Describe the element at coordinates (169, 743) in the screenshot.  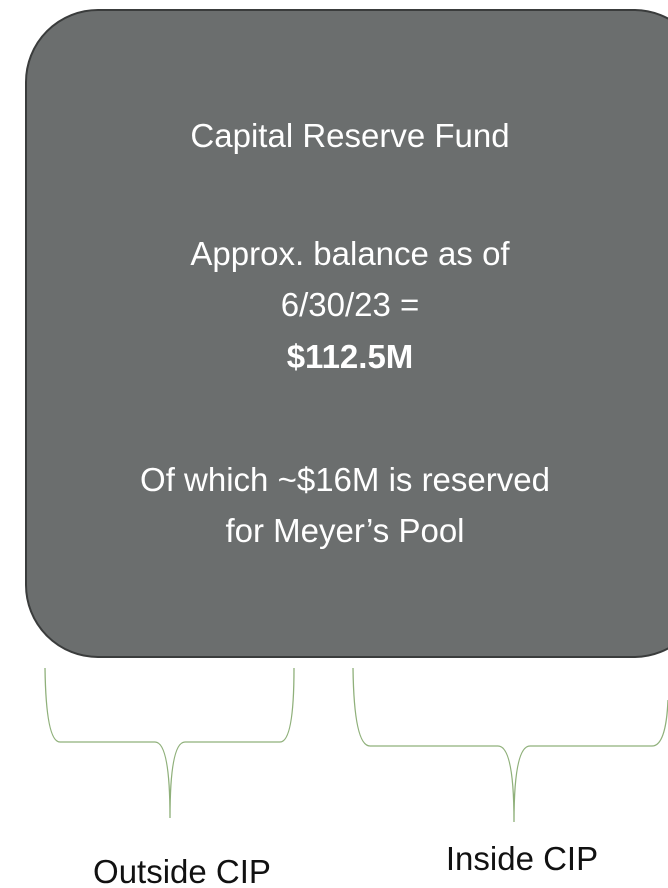
I see `brace-left` at that location.